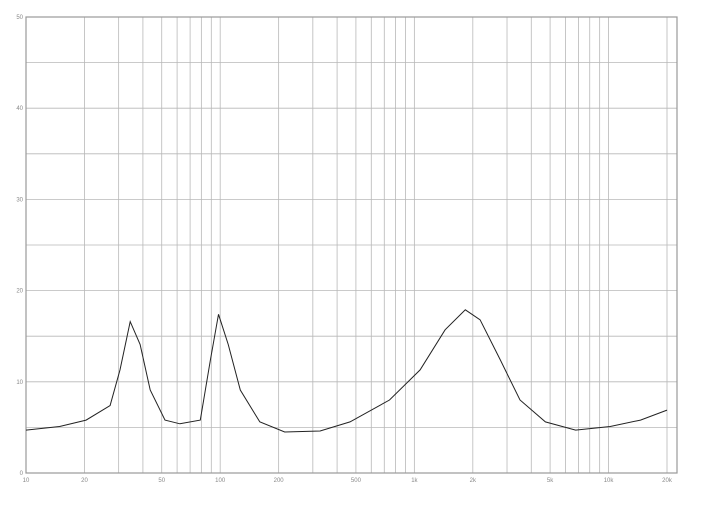 The height and width of the screenshot is (508, 705). Describe the element at coordinates (19, 109) in the screenshot. I see `y-tick-label: 40` at that location.